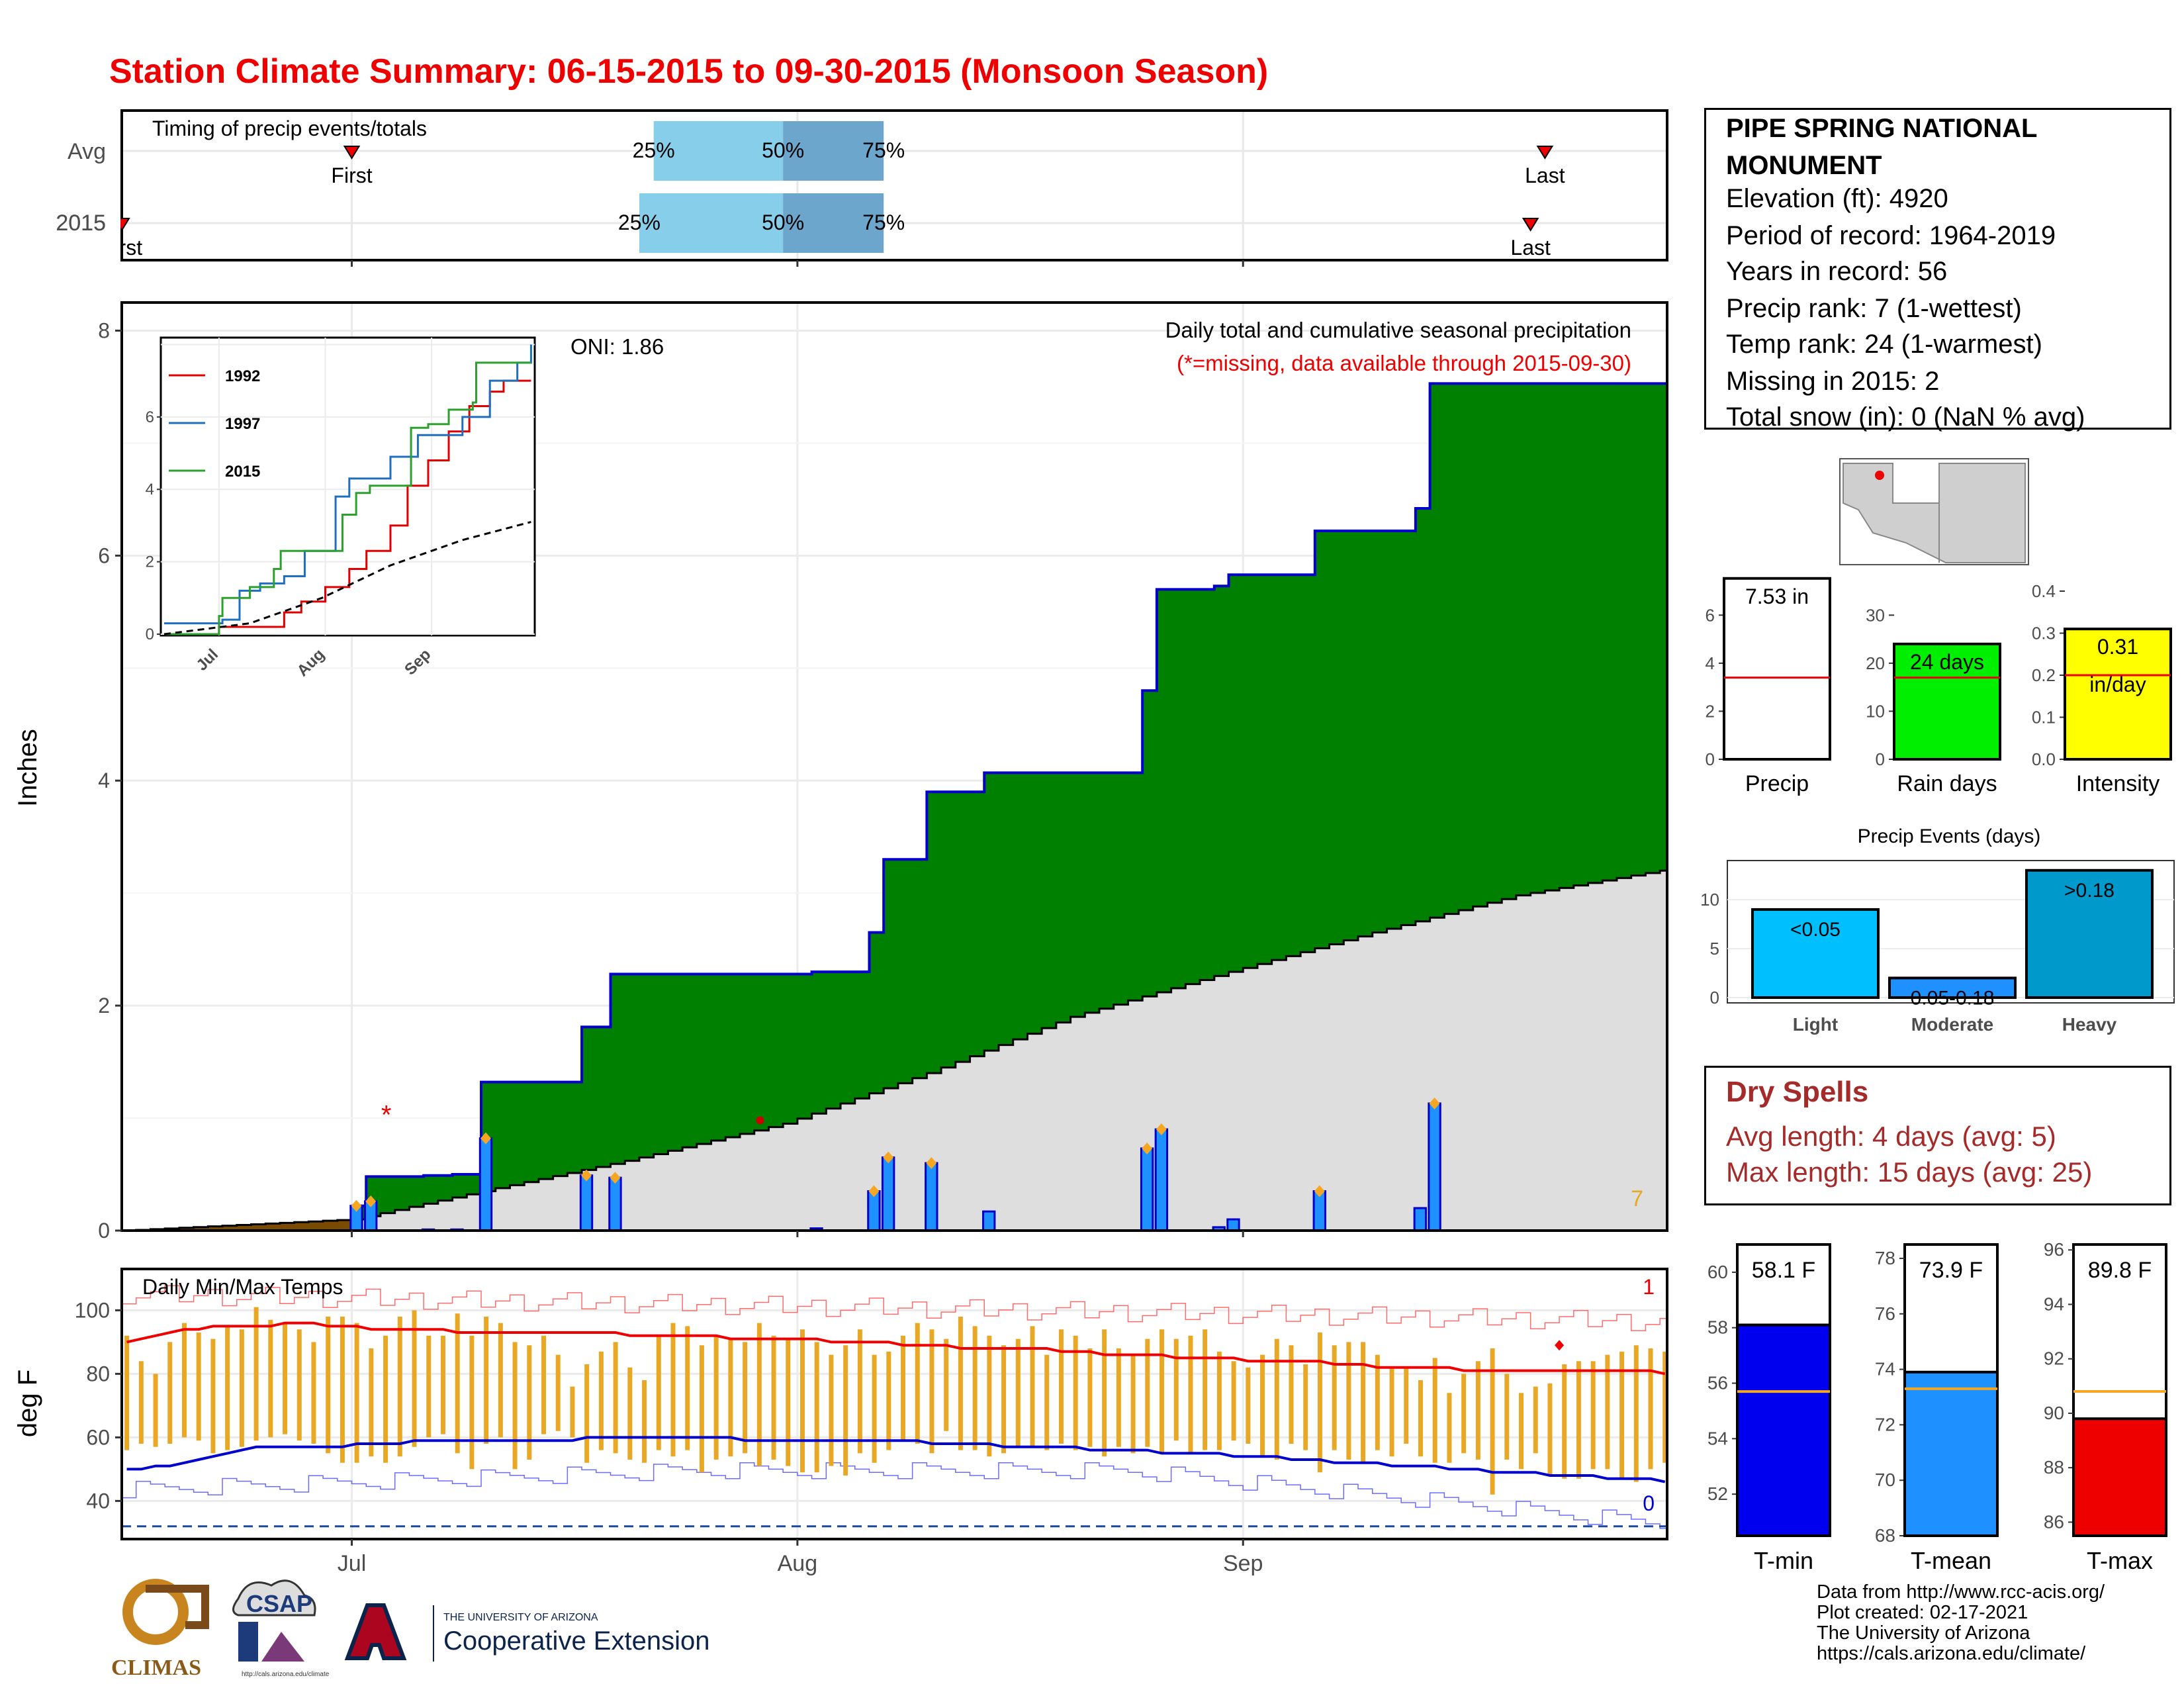  Describe the element at coordinates (711, 223) in the screenshot. I see `timing-bar-q25-q50` at that location.